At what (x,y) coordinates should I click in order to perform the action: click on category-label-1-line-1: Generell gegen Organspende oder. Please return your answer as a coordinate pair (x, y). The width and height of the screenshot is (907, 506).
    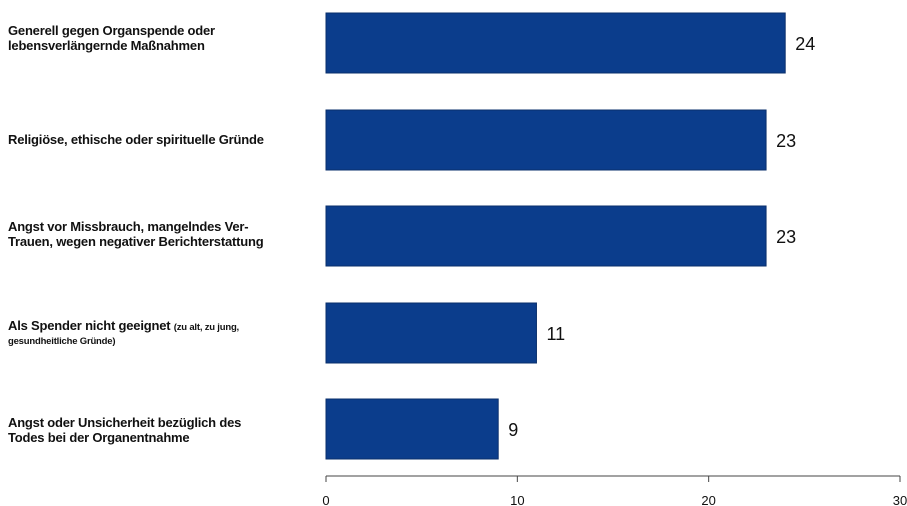
    Looking at the image, I should click on (111, 30).